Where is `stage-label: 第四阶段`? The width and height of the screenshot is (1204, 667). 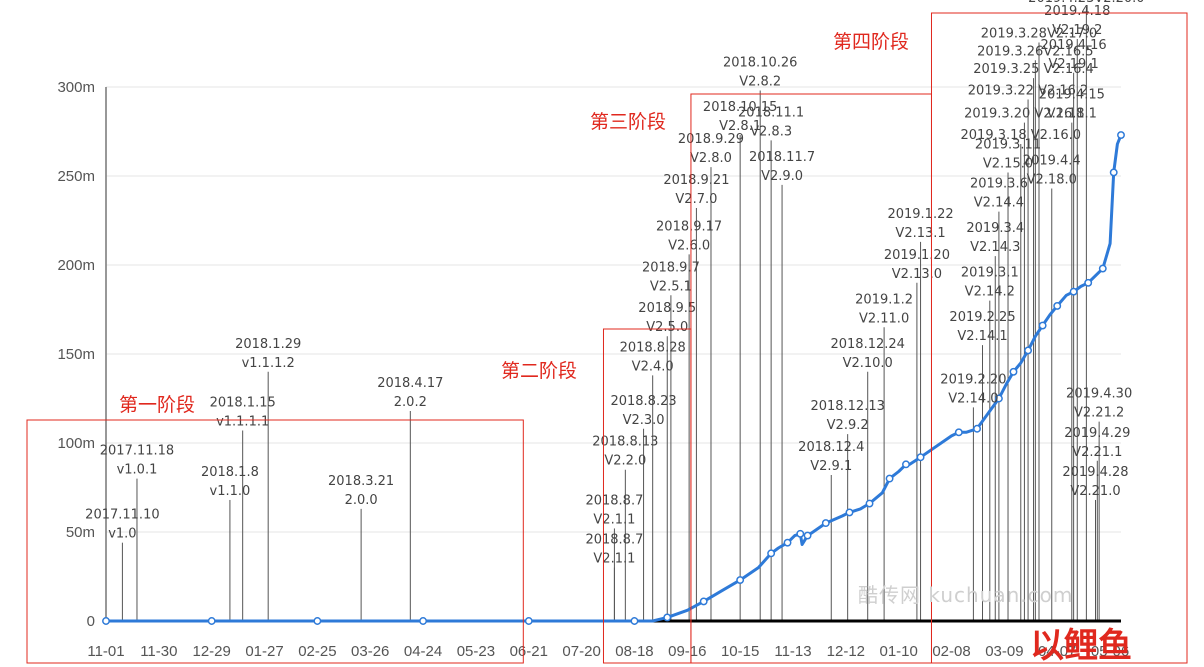
stage-label: 第四阶段 is located at coordinates (871, 42).